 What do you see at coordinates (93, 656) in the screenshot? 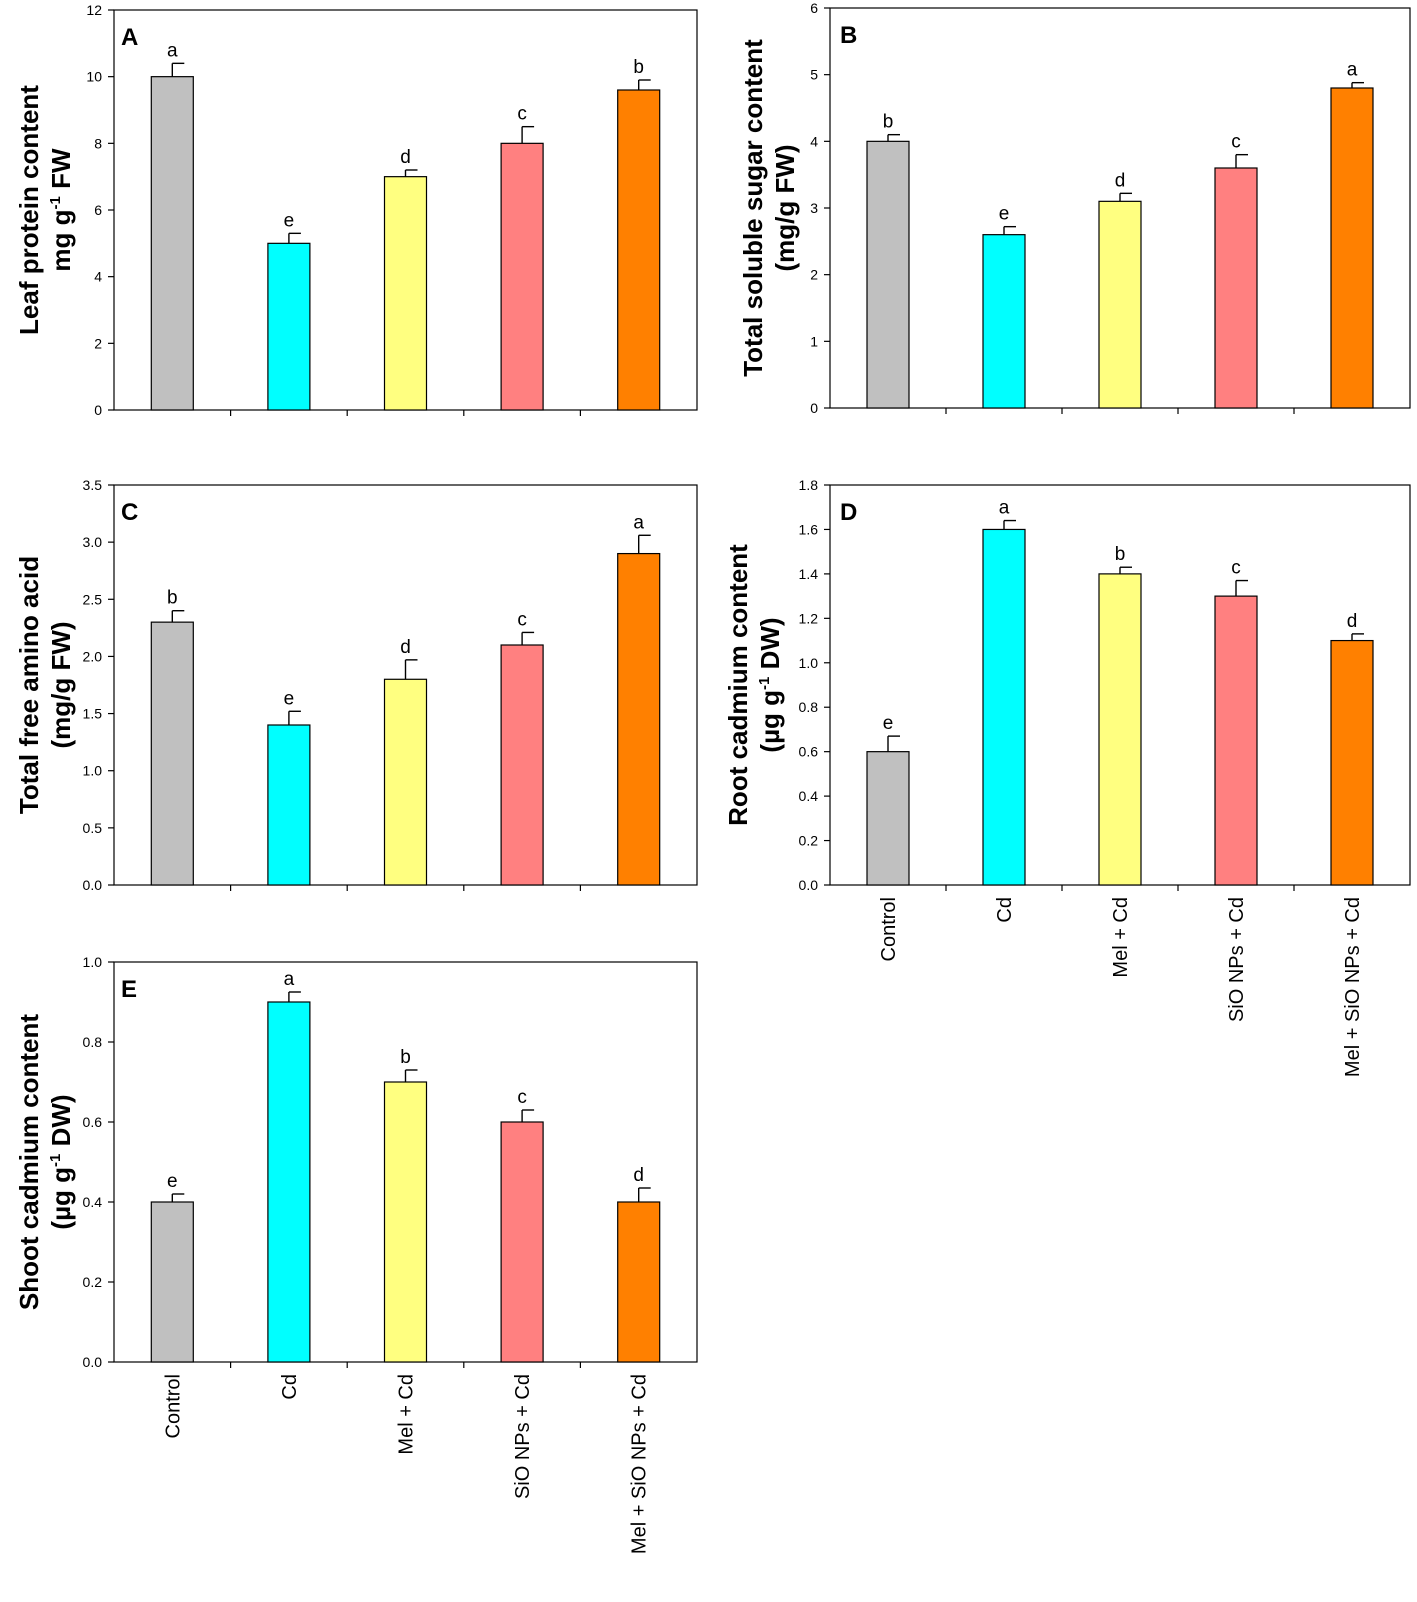
I see `y-tick-label: 2.0` at bounding box center [93, 656].